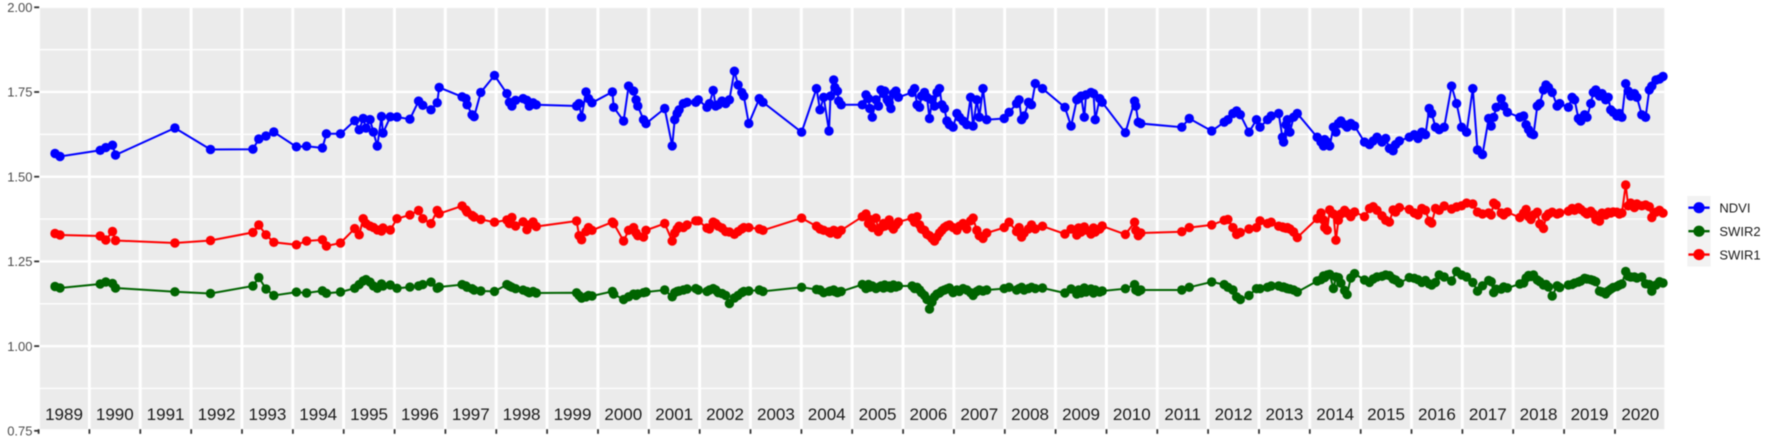  What do you see at coordinates (623, 414) in the screenshot?
I see `svg-text: 2000` at bounding box center [623, 414].